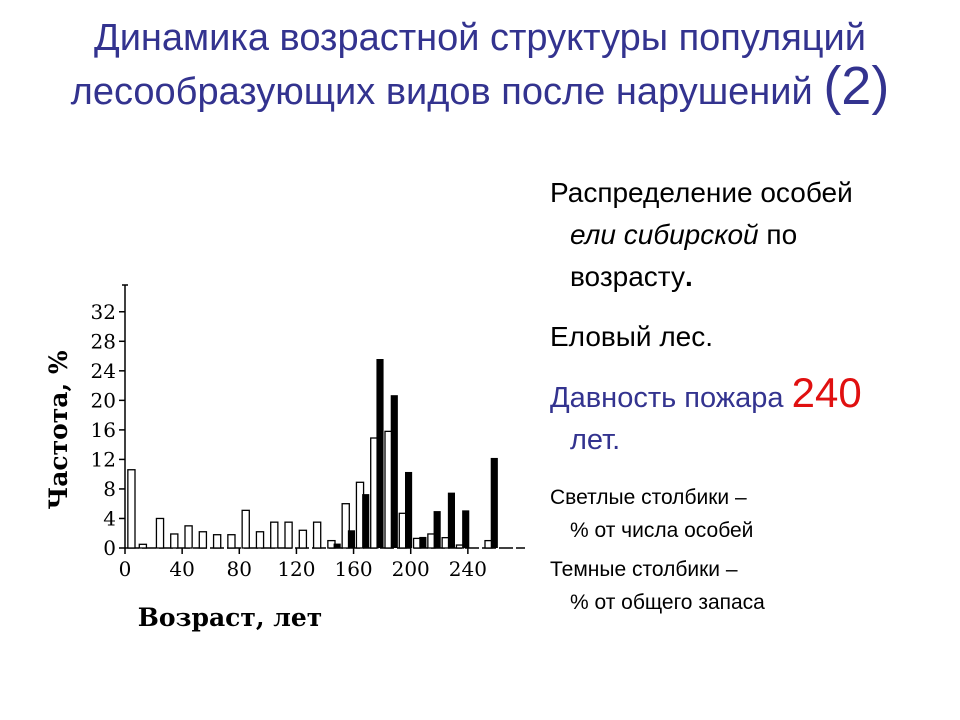  What do you see at coordinates (109, 518) in the screenshot?
I see `y-tick-label: 4` at bounding box center [109, 518].